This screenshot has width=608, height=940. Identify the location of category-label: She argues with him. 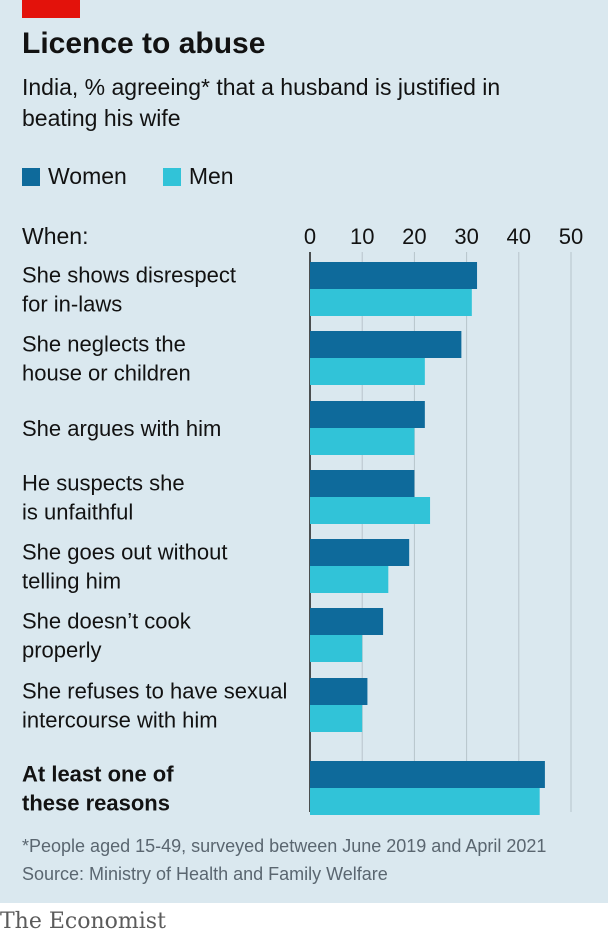
(121, 428).